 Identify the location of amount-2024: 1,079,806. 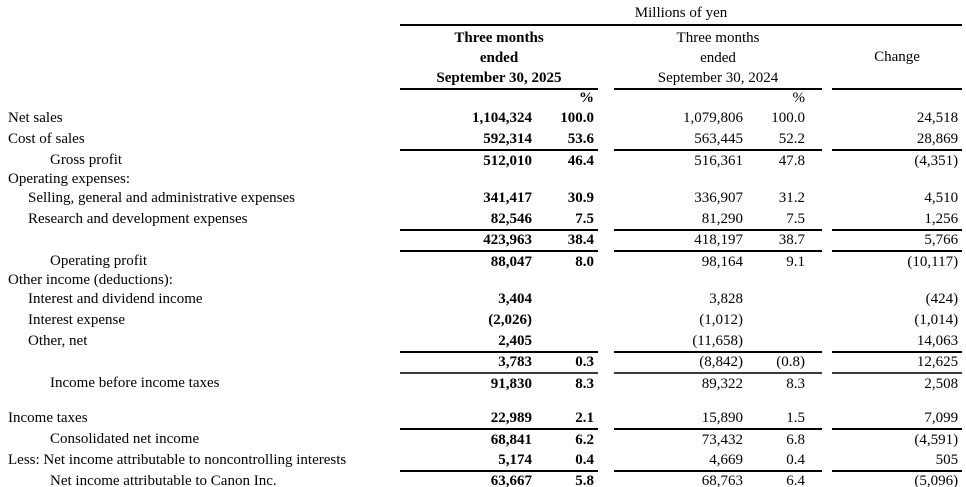
(713, 118).